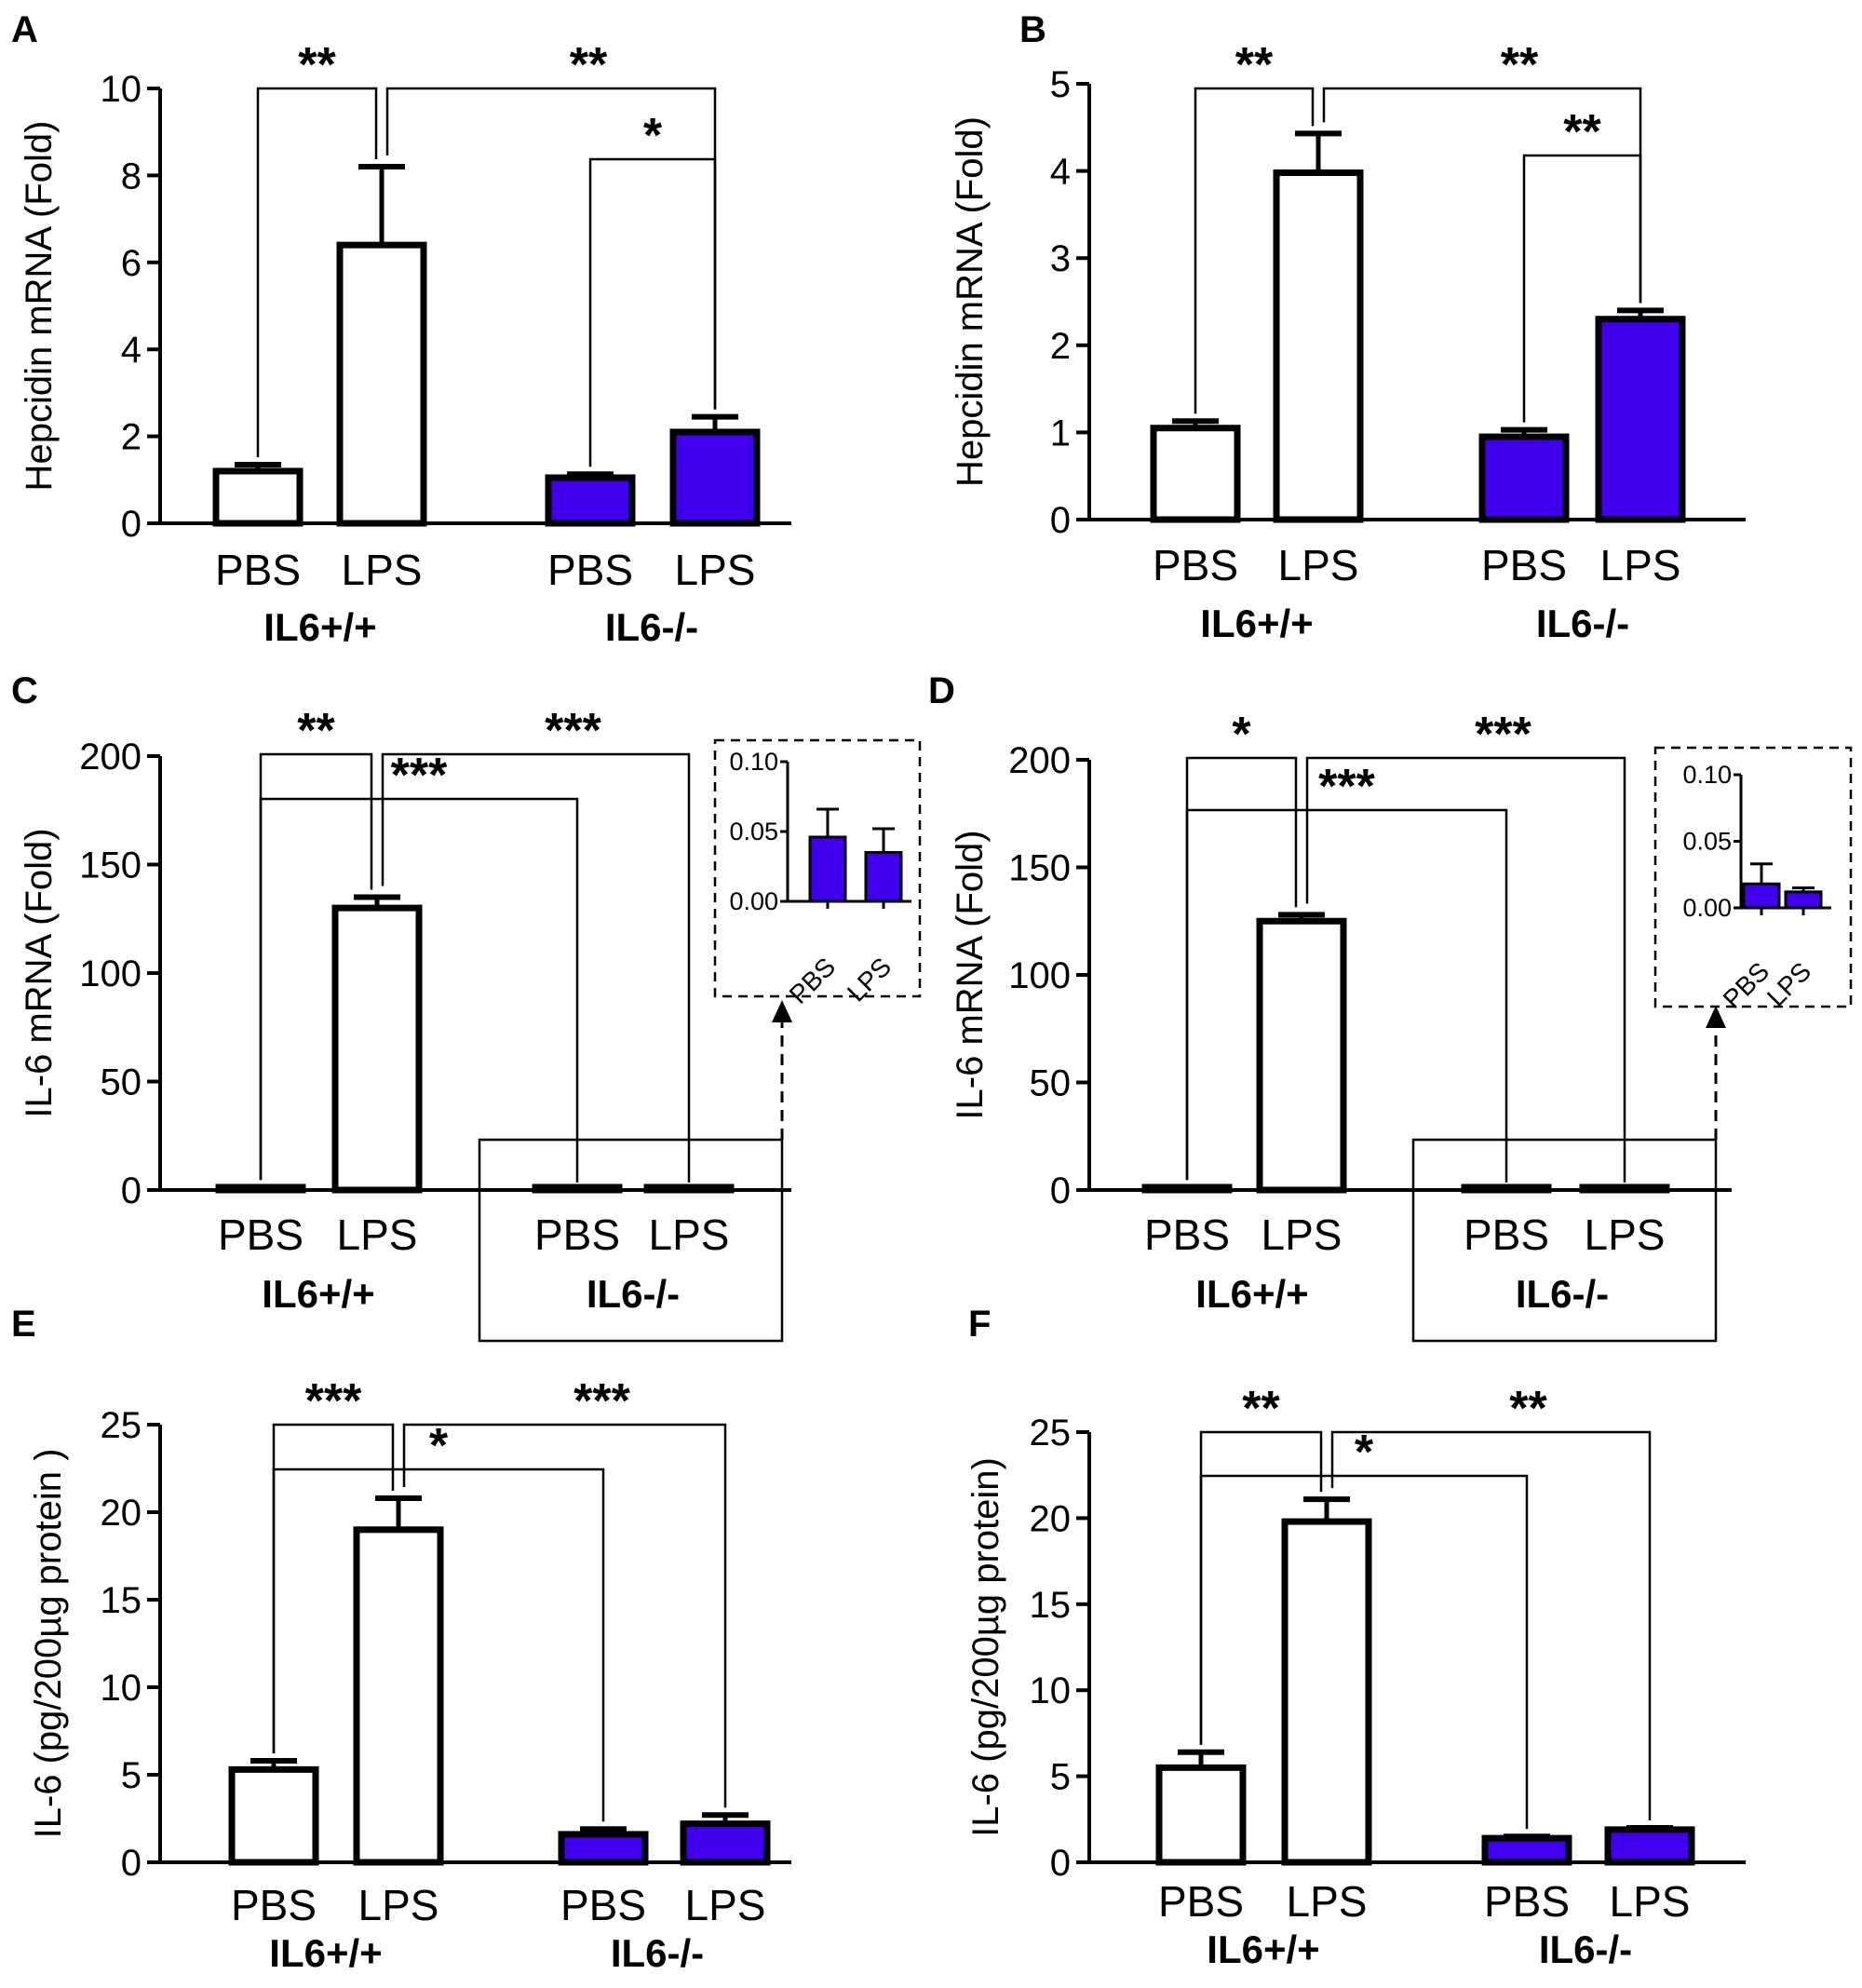 Image resolution: width=1862 pixels, height=1988 pixels. What do you see at coordinates (985, 1647) in the screenshot?
I see `y-axis-label: IL-6 (pg/200µg protein)` at bounding box center [985, 1647].